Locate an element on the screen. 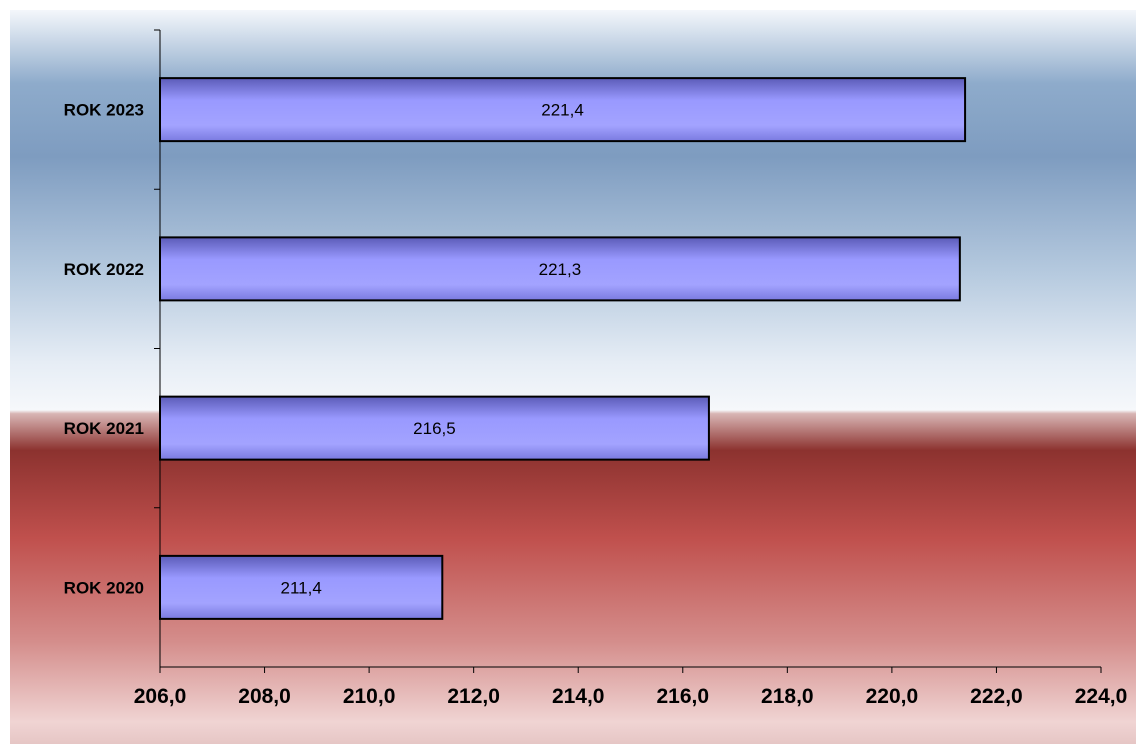  bar-rok-2021 is located at coordinates (434, 428).